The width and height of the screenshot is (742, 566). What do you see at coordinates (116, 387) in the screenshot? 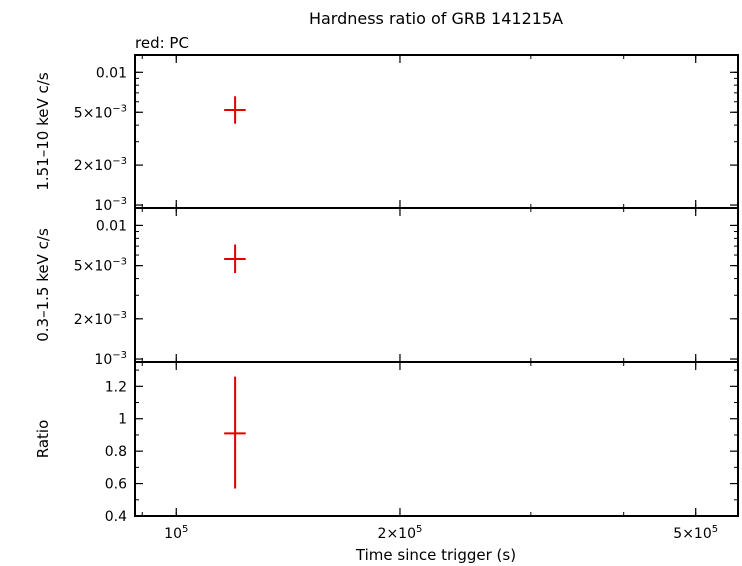
I see `y-tick-label: 1.2` at bounding box center [116, 387].